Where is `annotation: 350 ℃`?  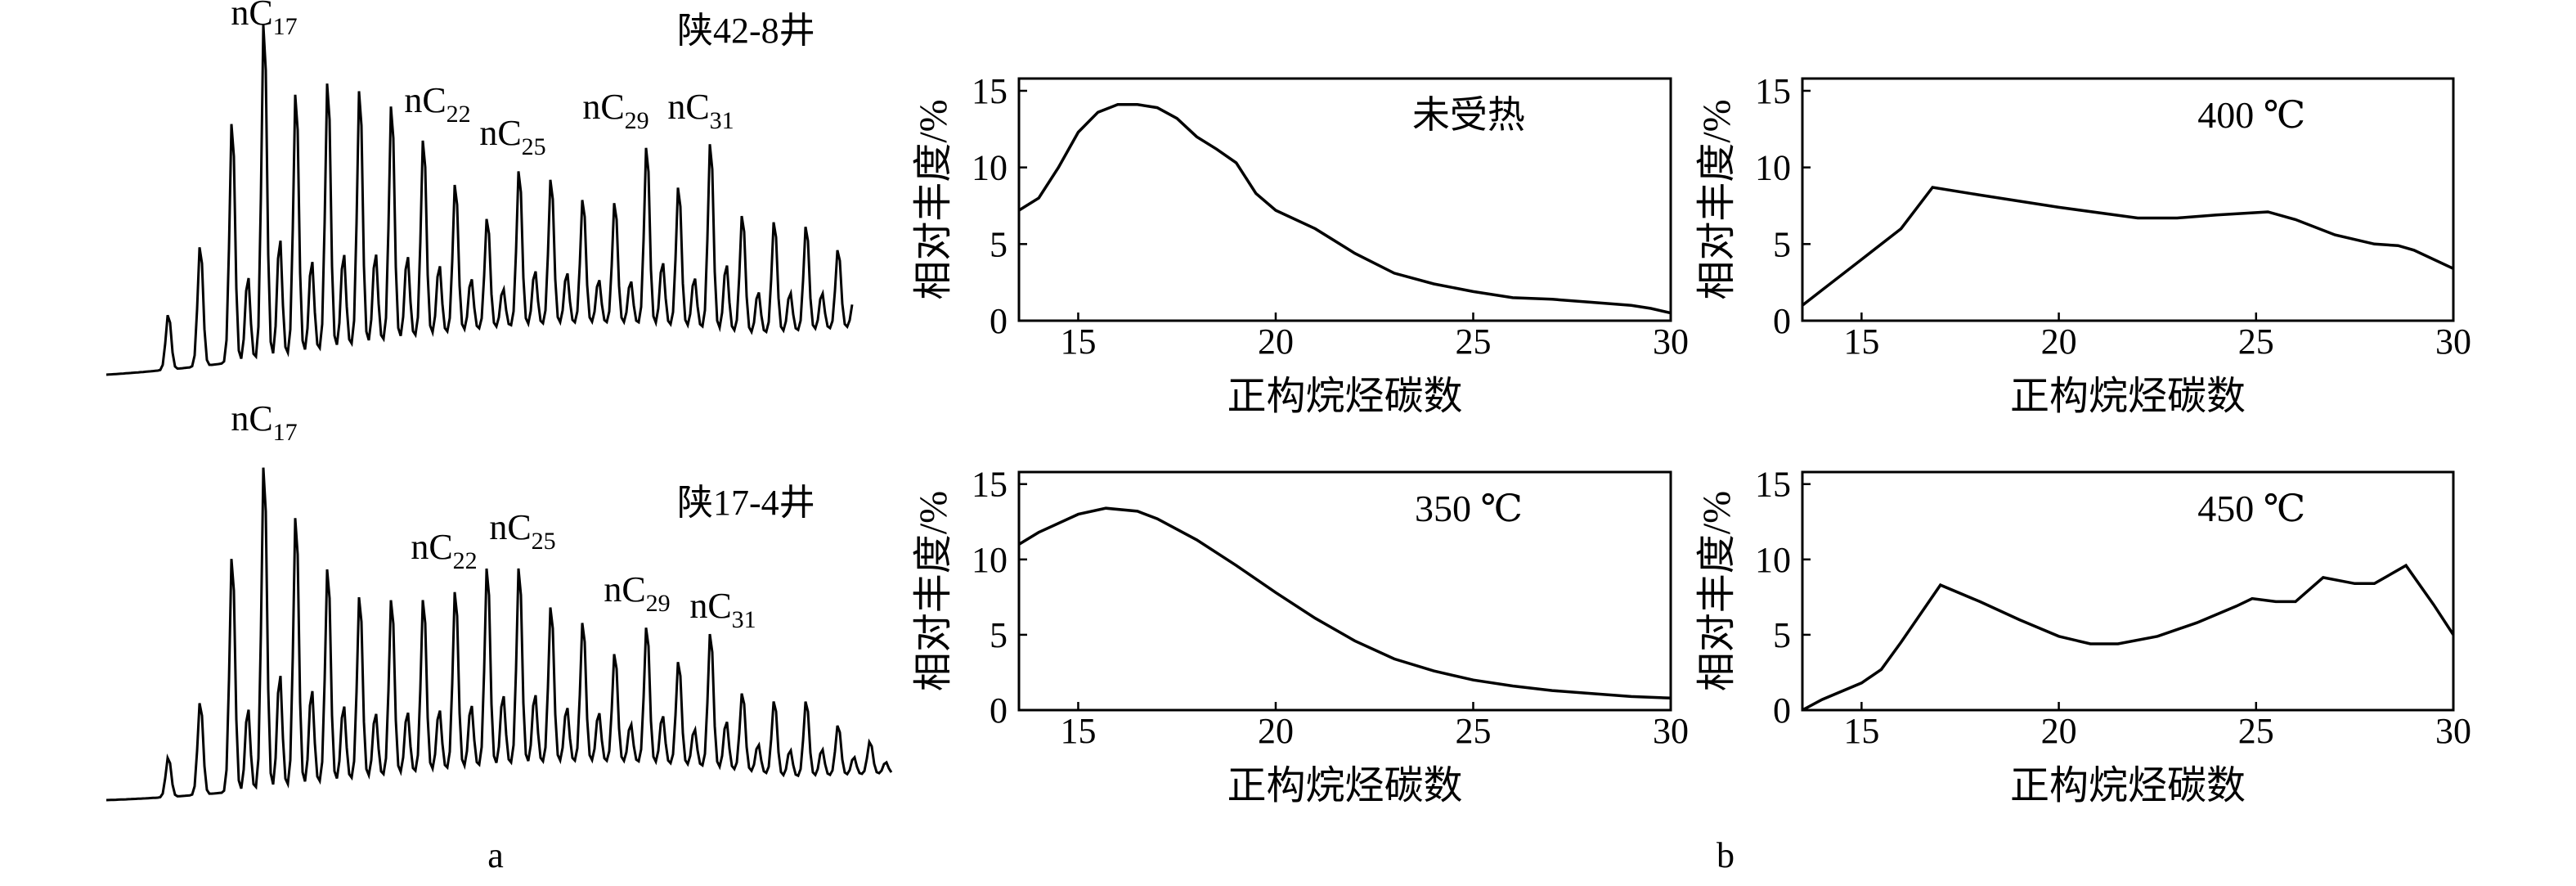 annotation: 350 ℃ is located at coordinates (1469, 508).